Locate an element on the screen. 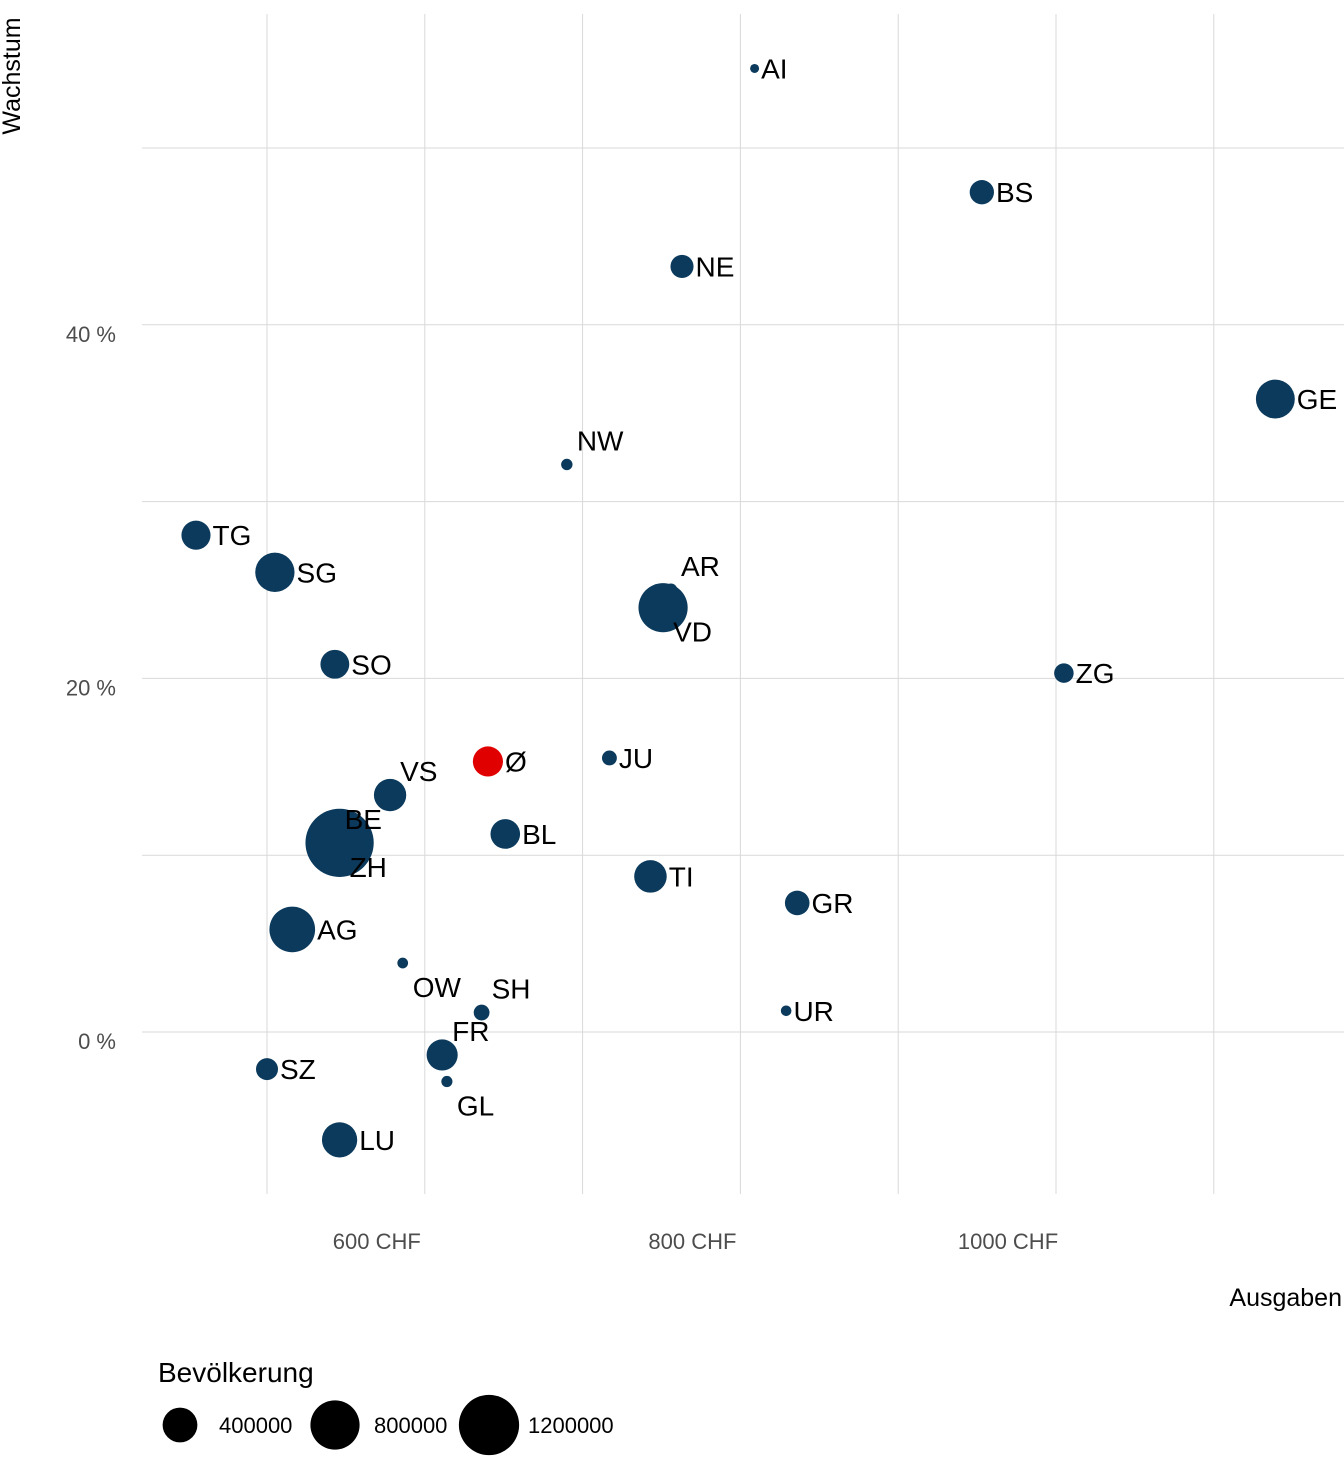 Image resolution: width=1344 pixels, height=1478 pixels. point-label-average: Ø is located at coordinates (516, 761).